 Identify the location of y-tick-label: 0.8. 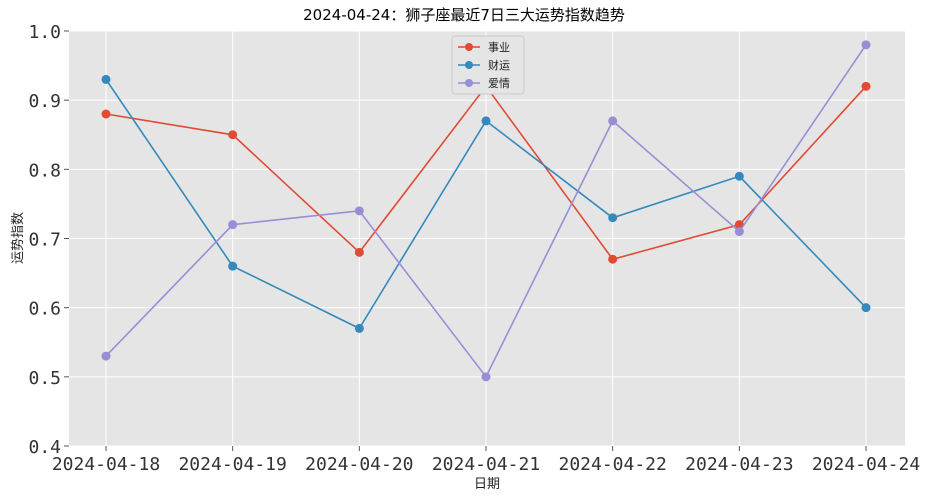
(44, 170).